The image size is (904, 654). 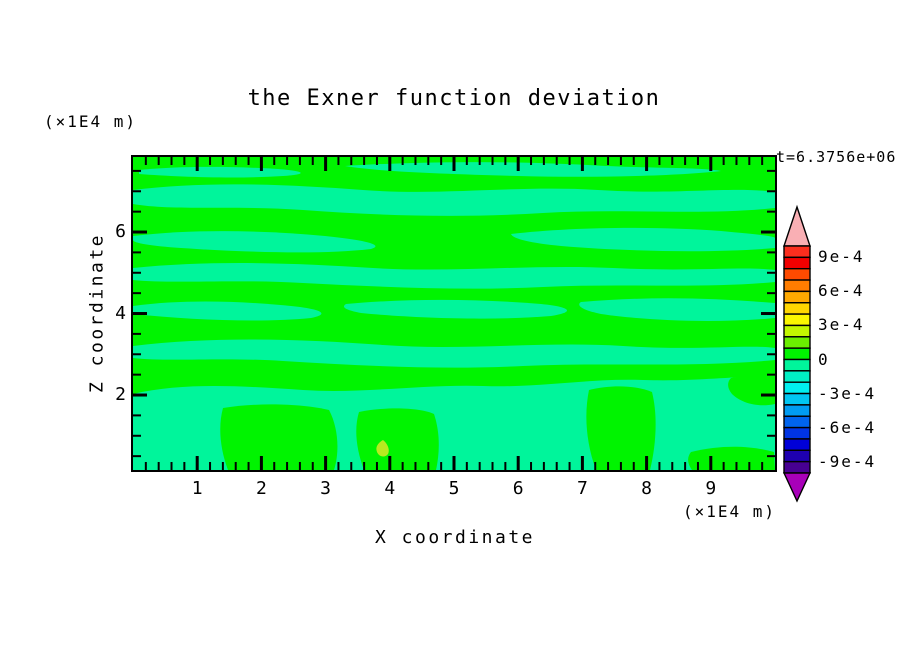 I want to click on colorbar-label: 6e-4, so click(x=841, y=291).